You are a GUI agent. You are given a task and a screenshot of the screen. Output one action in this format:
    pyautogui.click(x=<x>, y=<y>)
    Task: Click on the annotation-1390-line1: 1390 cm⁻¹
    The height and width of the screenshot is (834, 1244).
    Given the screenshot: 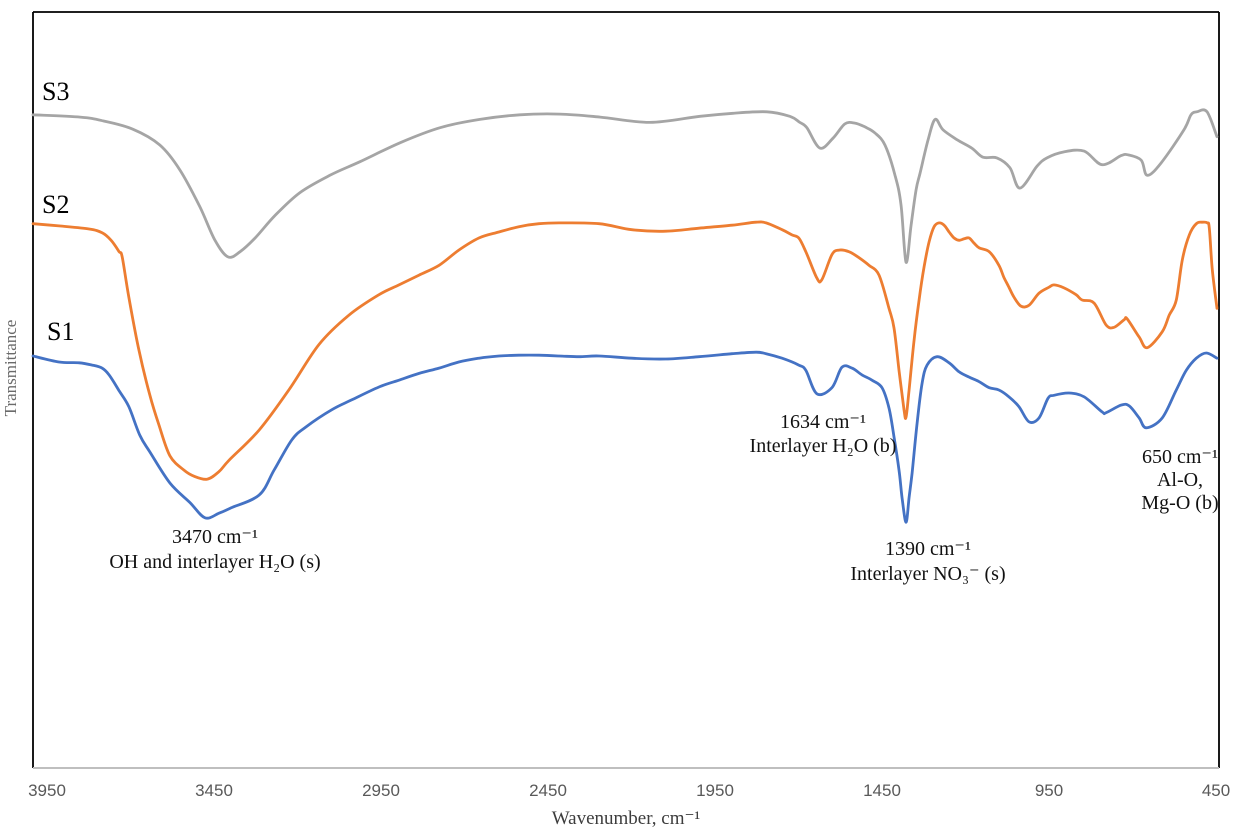 What is the action you would take?
    pyautogui.click(x=928, y=549)
    